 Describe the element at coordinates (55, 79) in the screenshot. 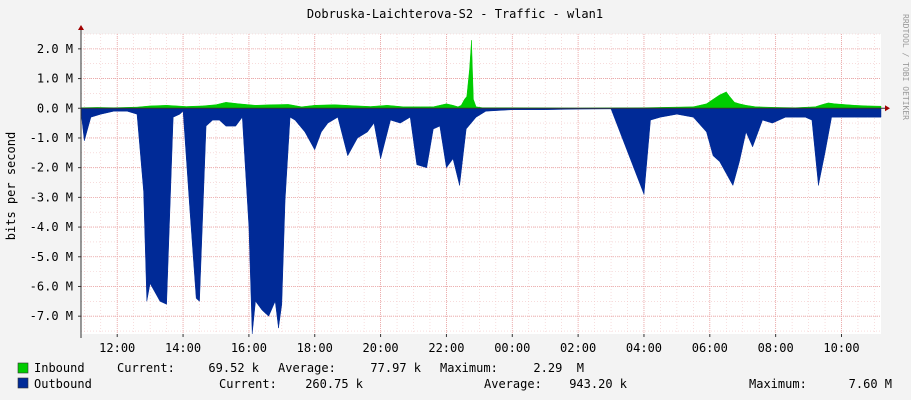

I see `y-tick-label: 1.0 M` at that location.